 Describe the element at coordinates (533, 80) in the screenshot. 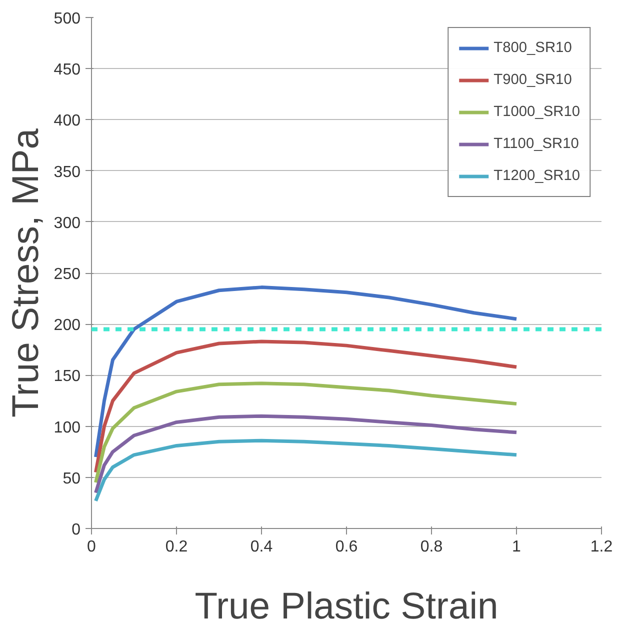

I see `legend-label: T900_SR10` at that location.